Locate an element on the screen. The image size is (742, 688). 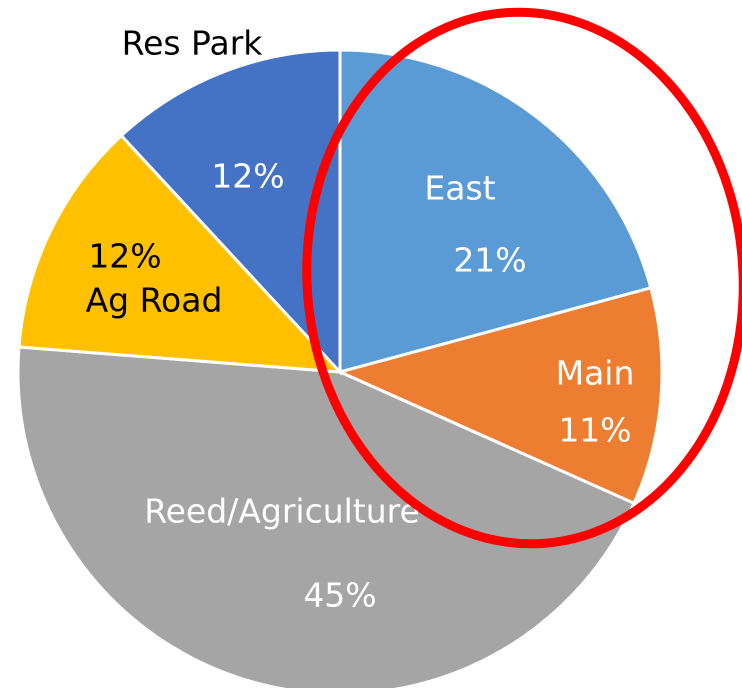
slice-name: Ag Road is located at coordinates (154, 300).